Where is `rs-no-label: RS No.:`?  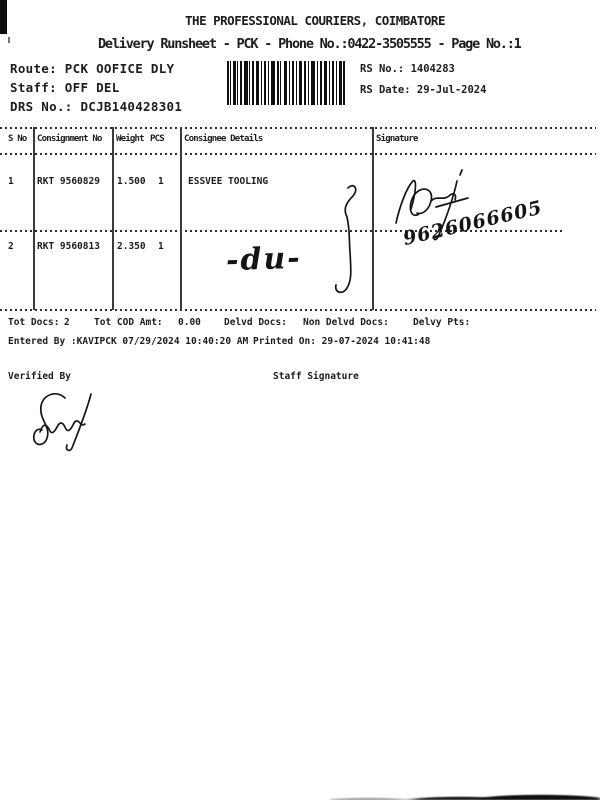 rs-no-label: RS No.: is located at coordinates (382, 69).